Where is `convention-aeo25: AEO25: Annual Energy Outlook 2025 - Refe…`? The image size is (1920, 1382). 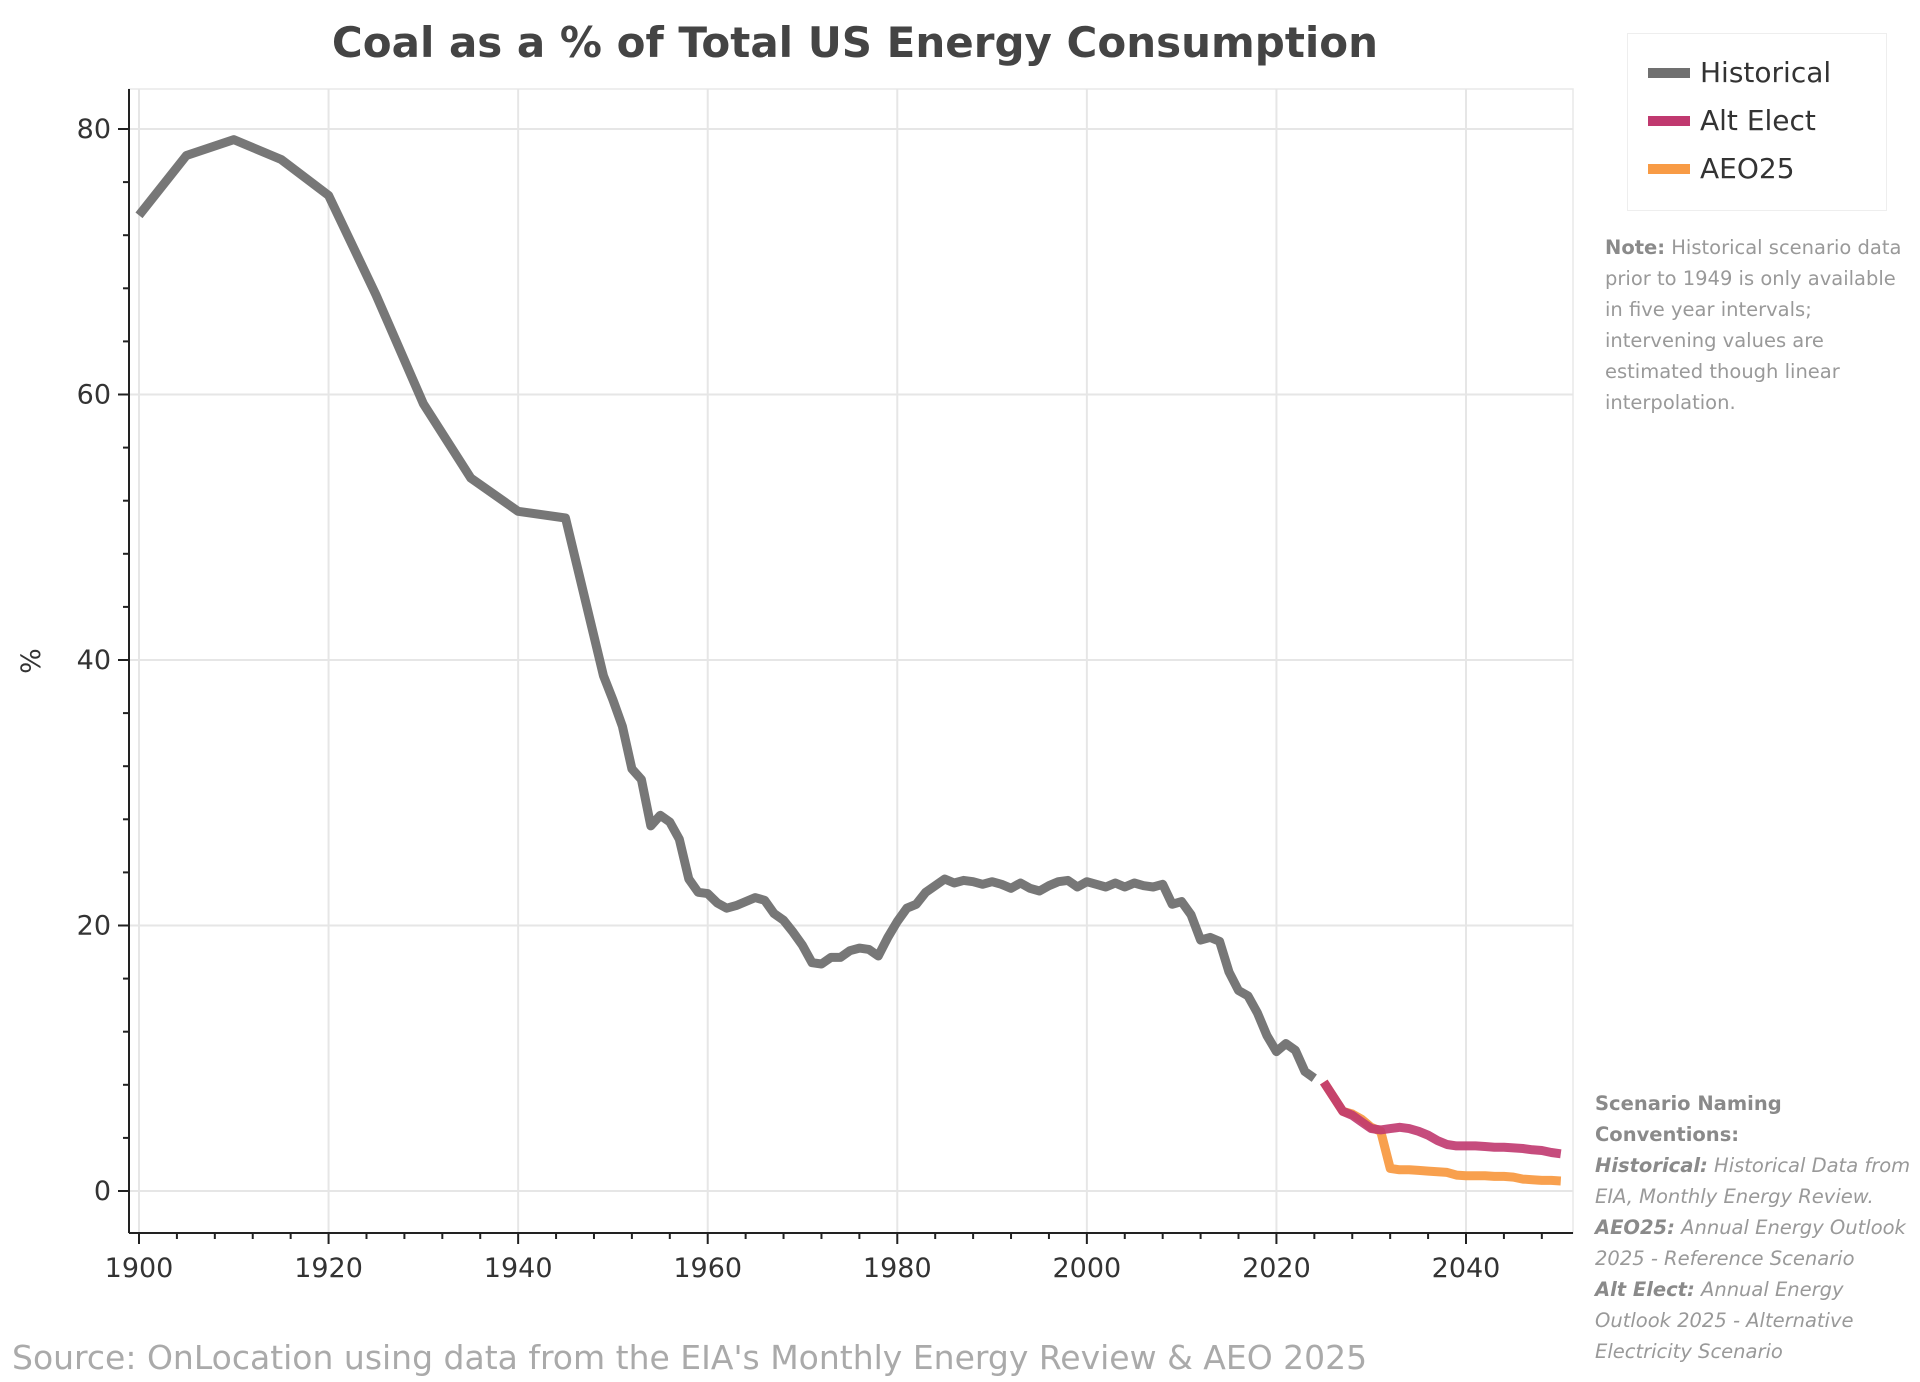
convention-aeo25: AEO25: Annual Energy Outlook 2025 - Refe… is located at coordinates (1757, 1243).